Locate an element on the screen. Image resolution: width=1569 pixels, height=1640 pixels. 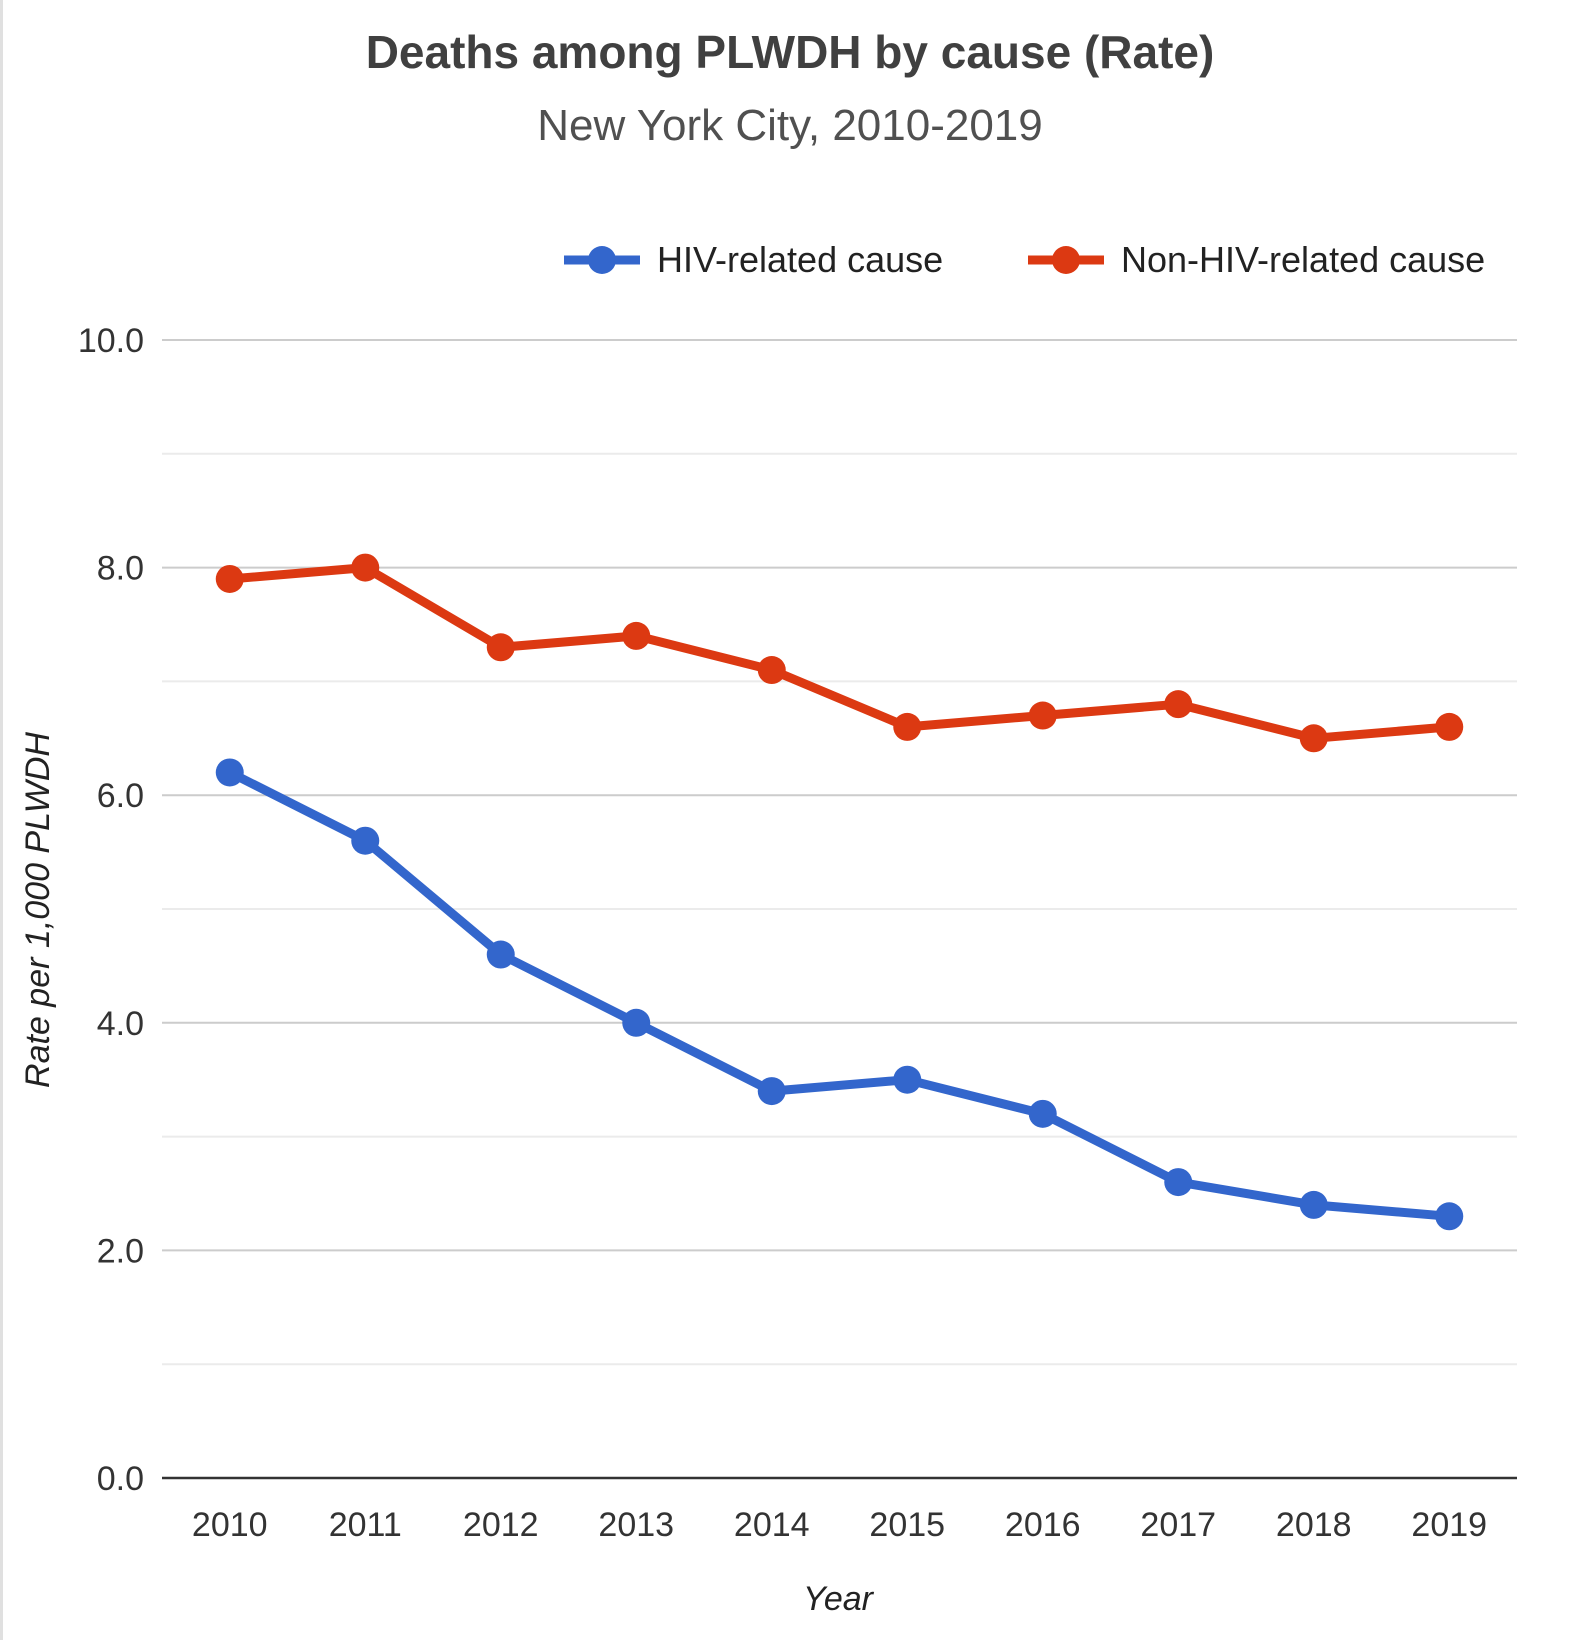
x-axis-title: Year is located at coordinates (839, 1599).